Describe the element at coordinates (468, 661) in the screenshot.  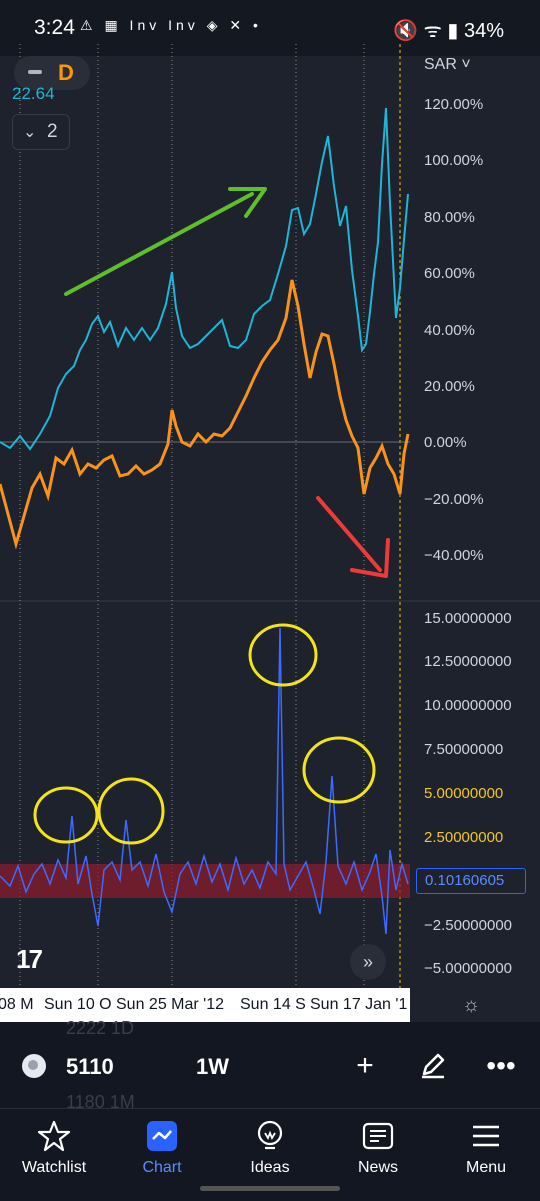
I see `osc-axis-label: 12.50000000` at that location.